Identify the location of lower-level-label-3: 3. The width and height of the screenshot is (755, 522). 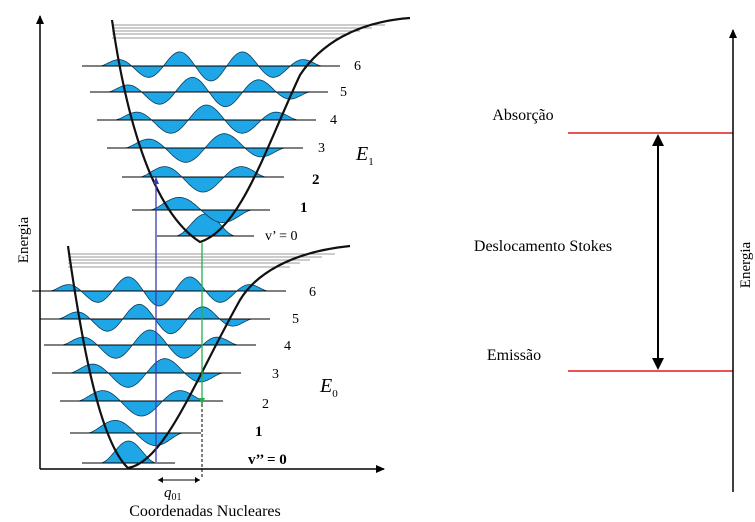
(275, 374).